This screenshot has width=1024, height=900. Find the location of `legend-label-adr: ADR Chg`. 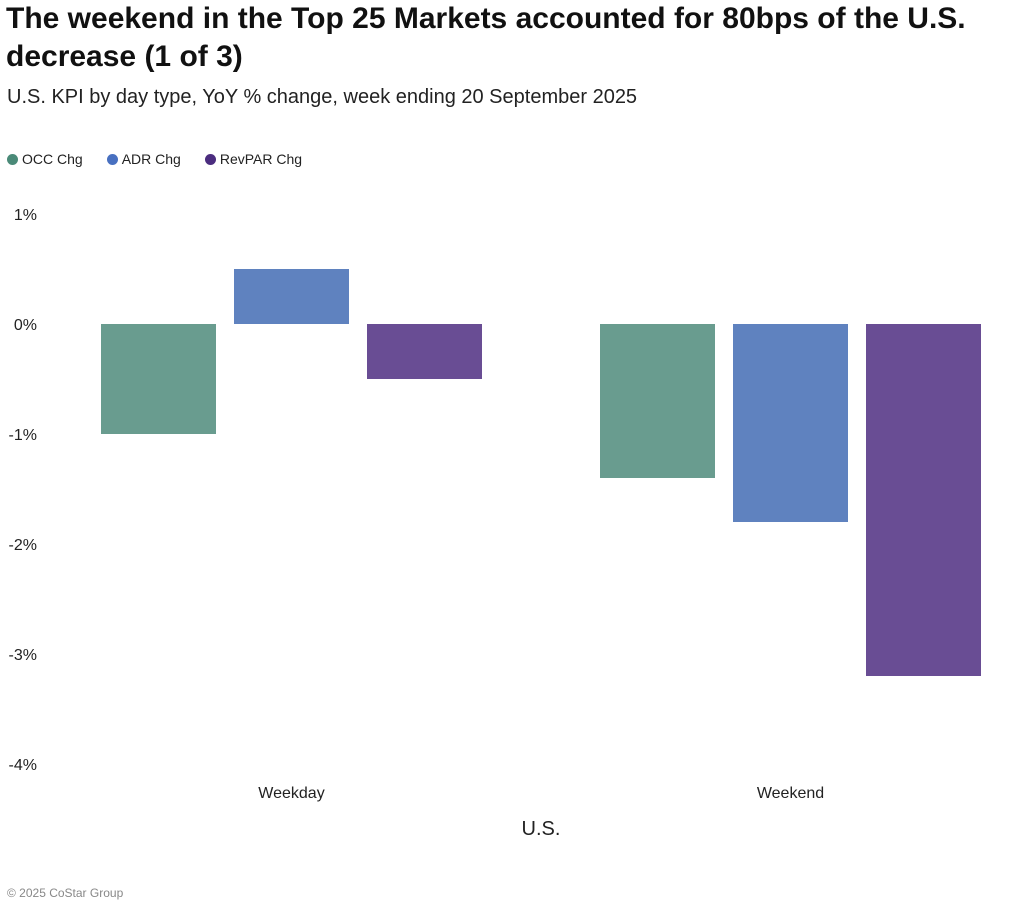

legend-label-adr: ADR Chg is located at coordinates (151, 159).